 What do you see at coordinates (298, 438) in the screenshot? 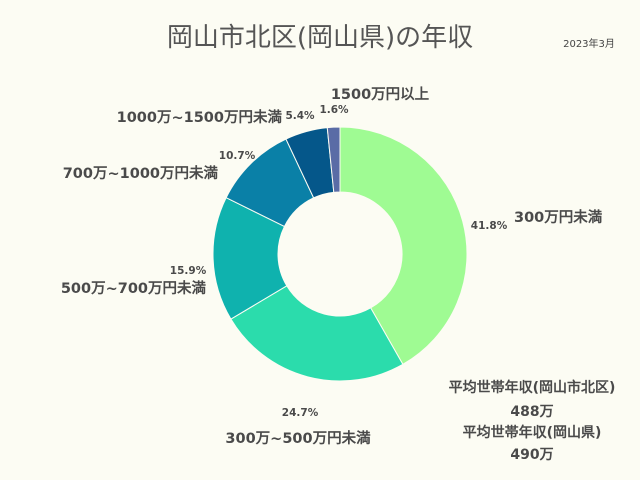
I see `category-label-1: 300万~500万円未満` at bounding box center [298, 438].